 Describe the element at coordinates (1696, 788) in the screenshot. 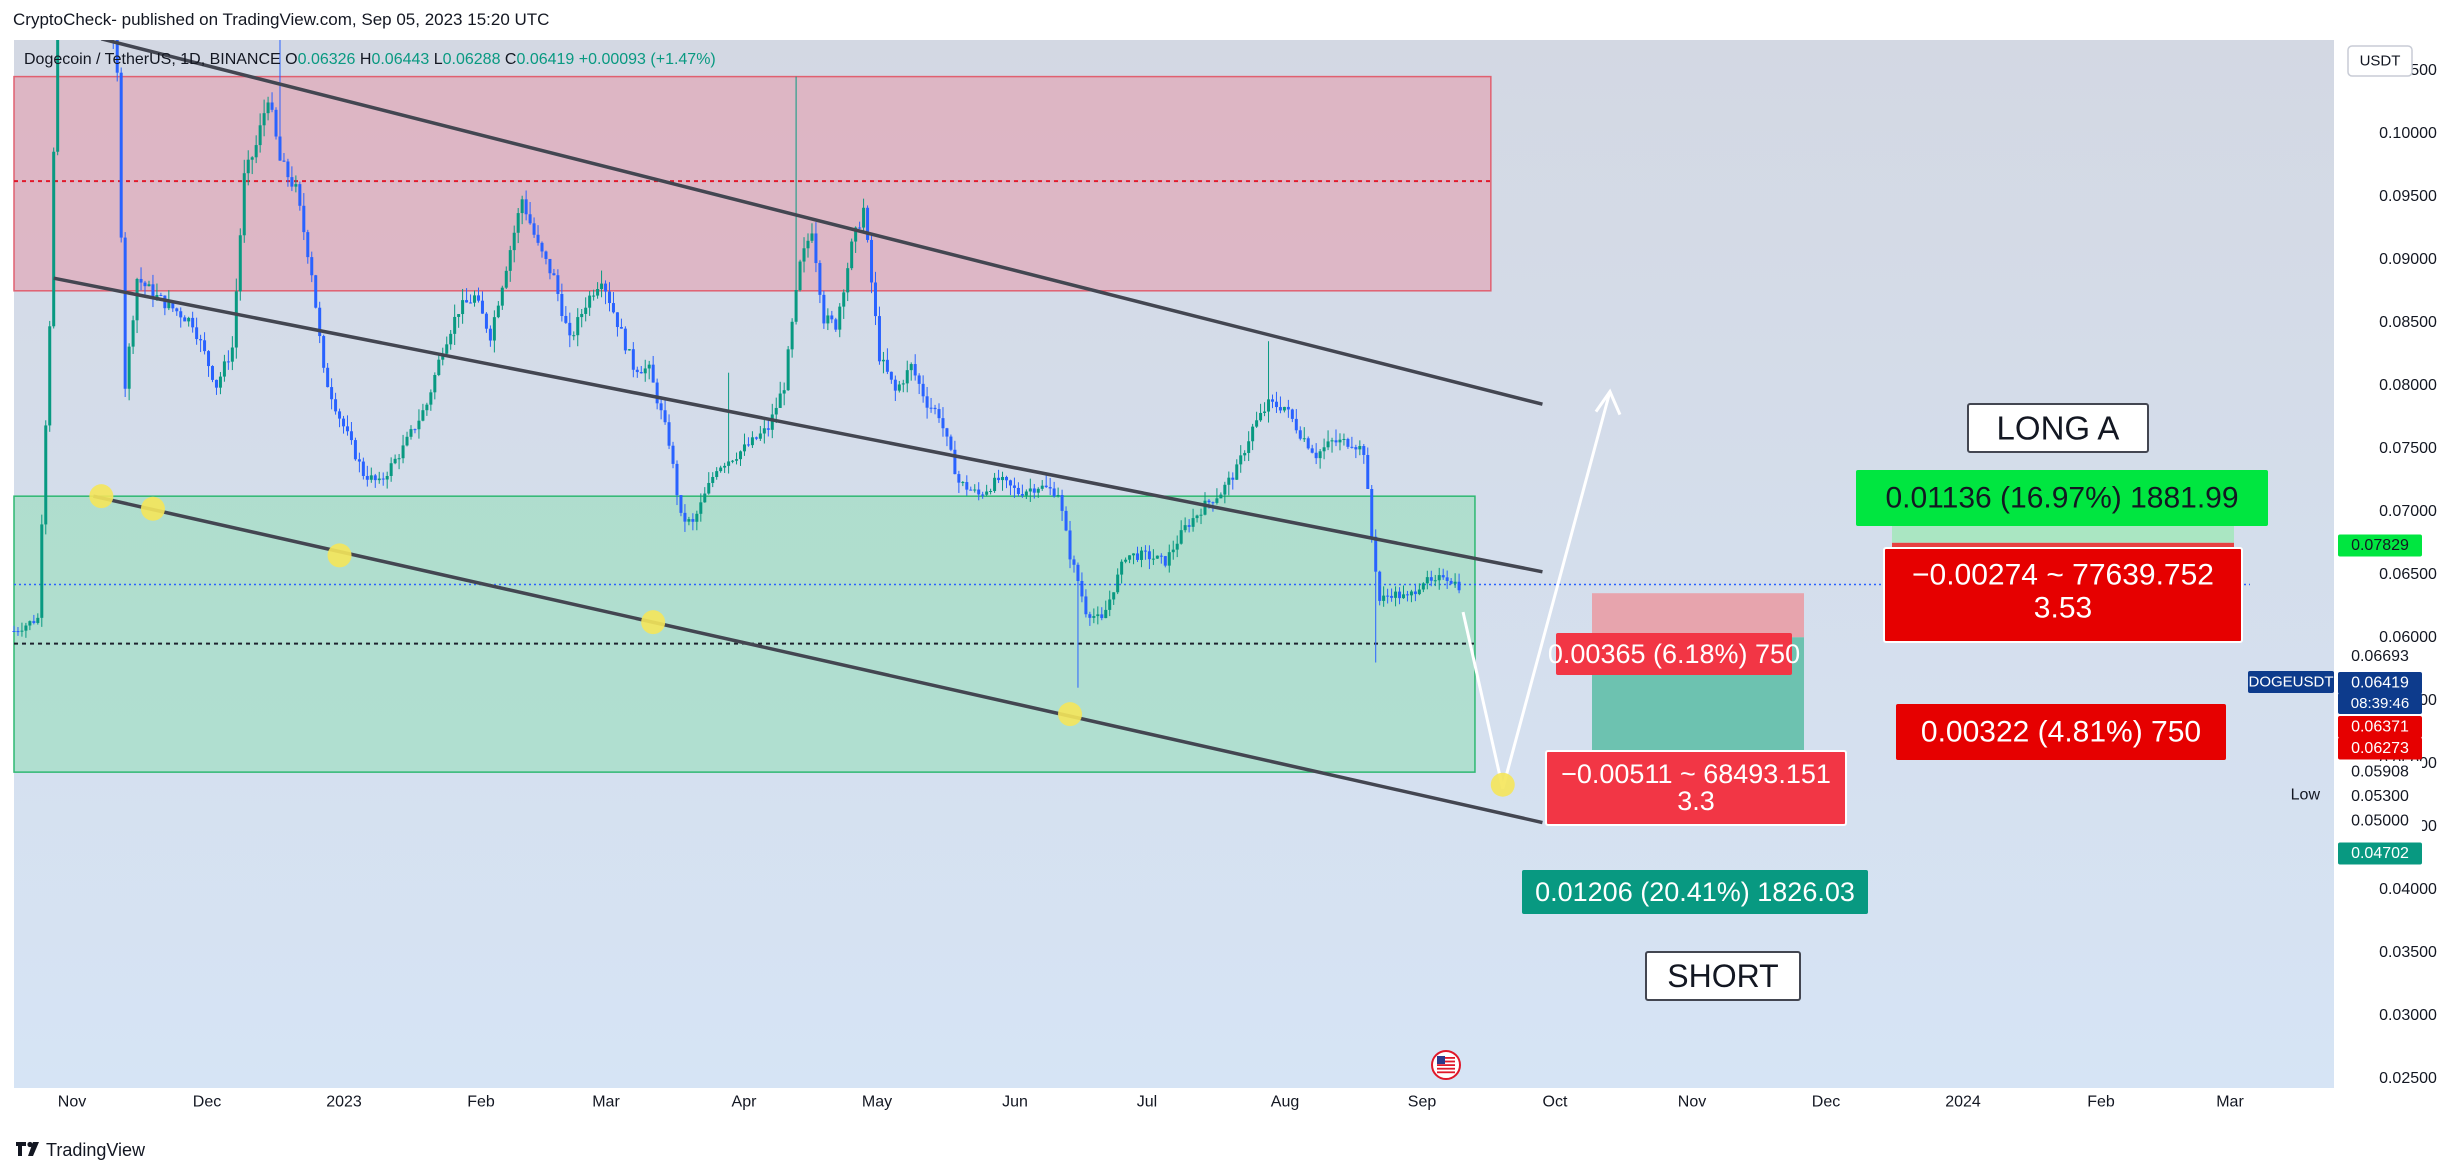

I see `short-risk-label-bg` at that location.